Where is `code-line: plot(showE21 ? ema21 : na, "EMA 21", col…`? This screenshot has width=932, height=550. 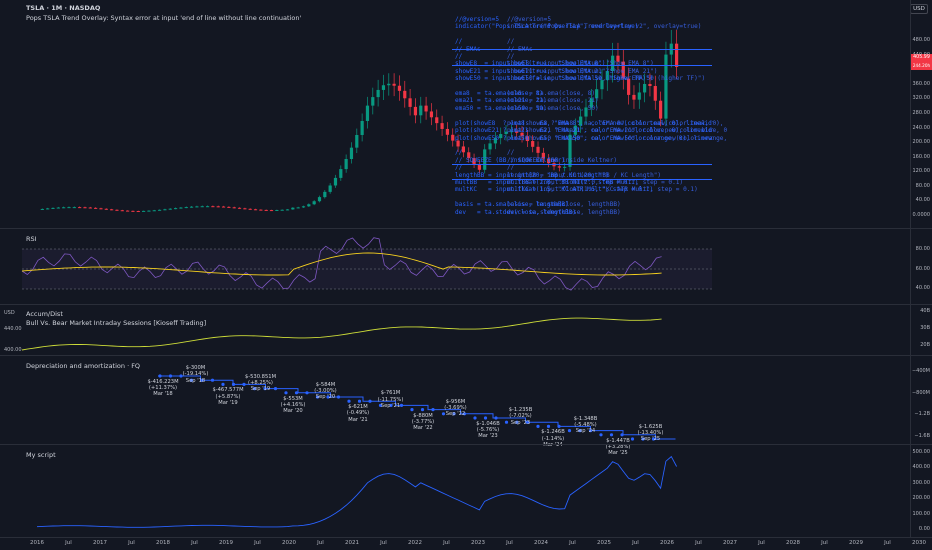
code-line: plot(showE21 ? ema21 : na, "EMA 21", col… is located at coordinates (617, 131).